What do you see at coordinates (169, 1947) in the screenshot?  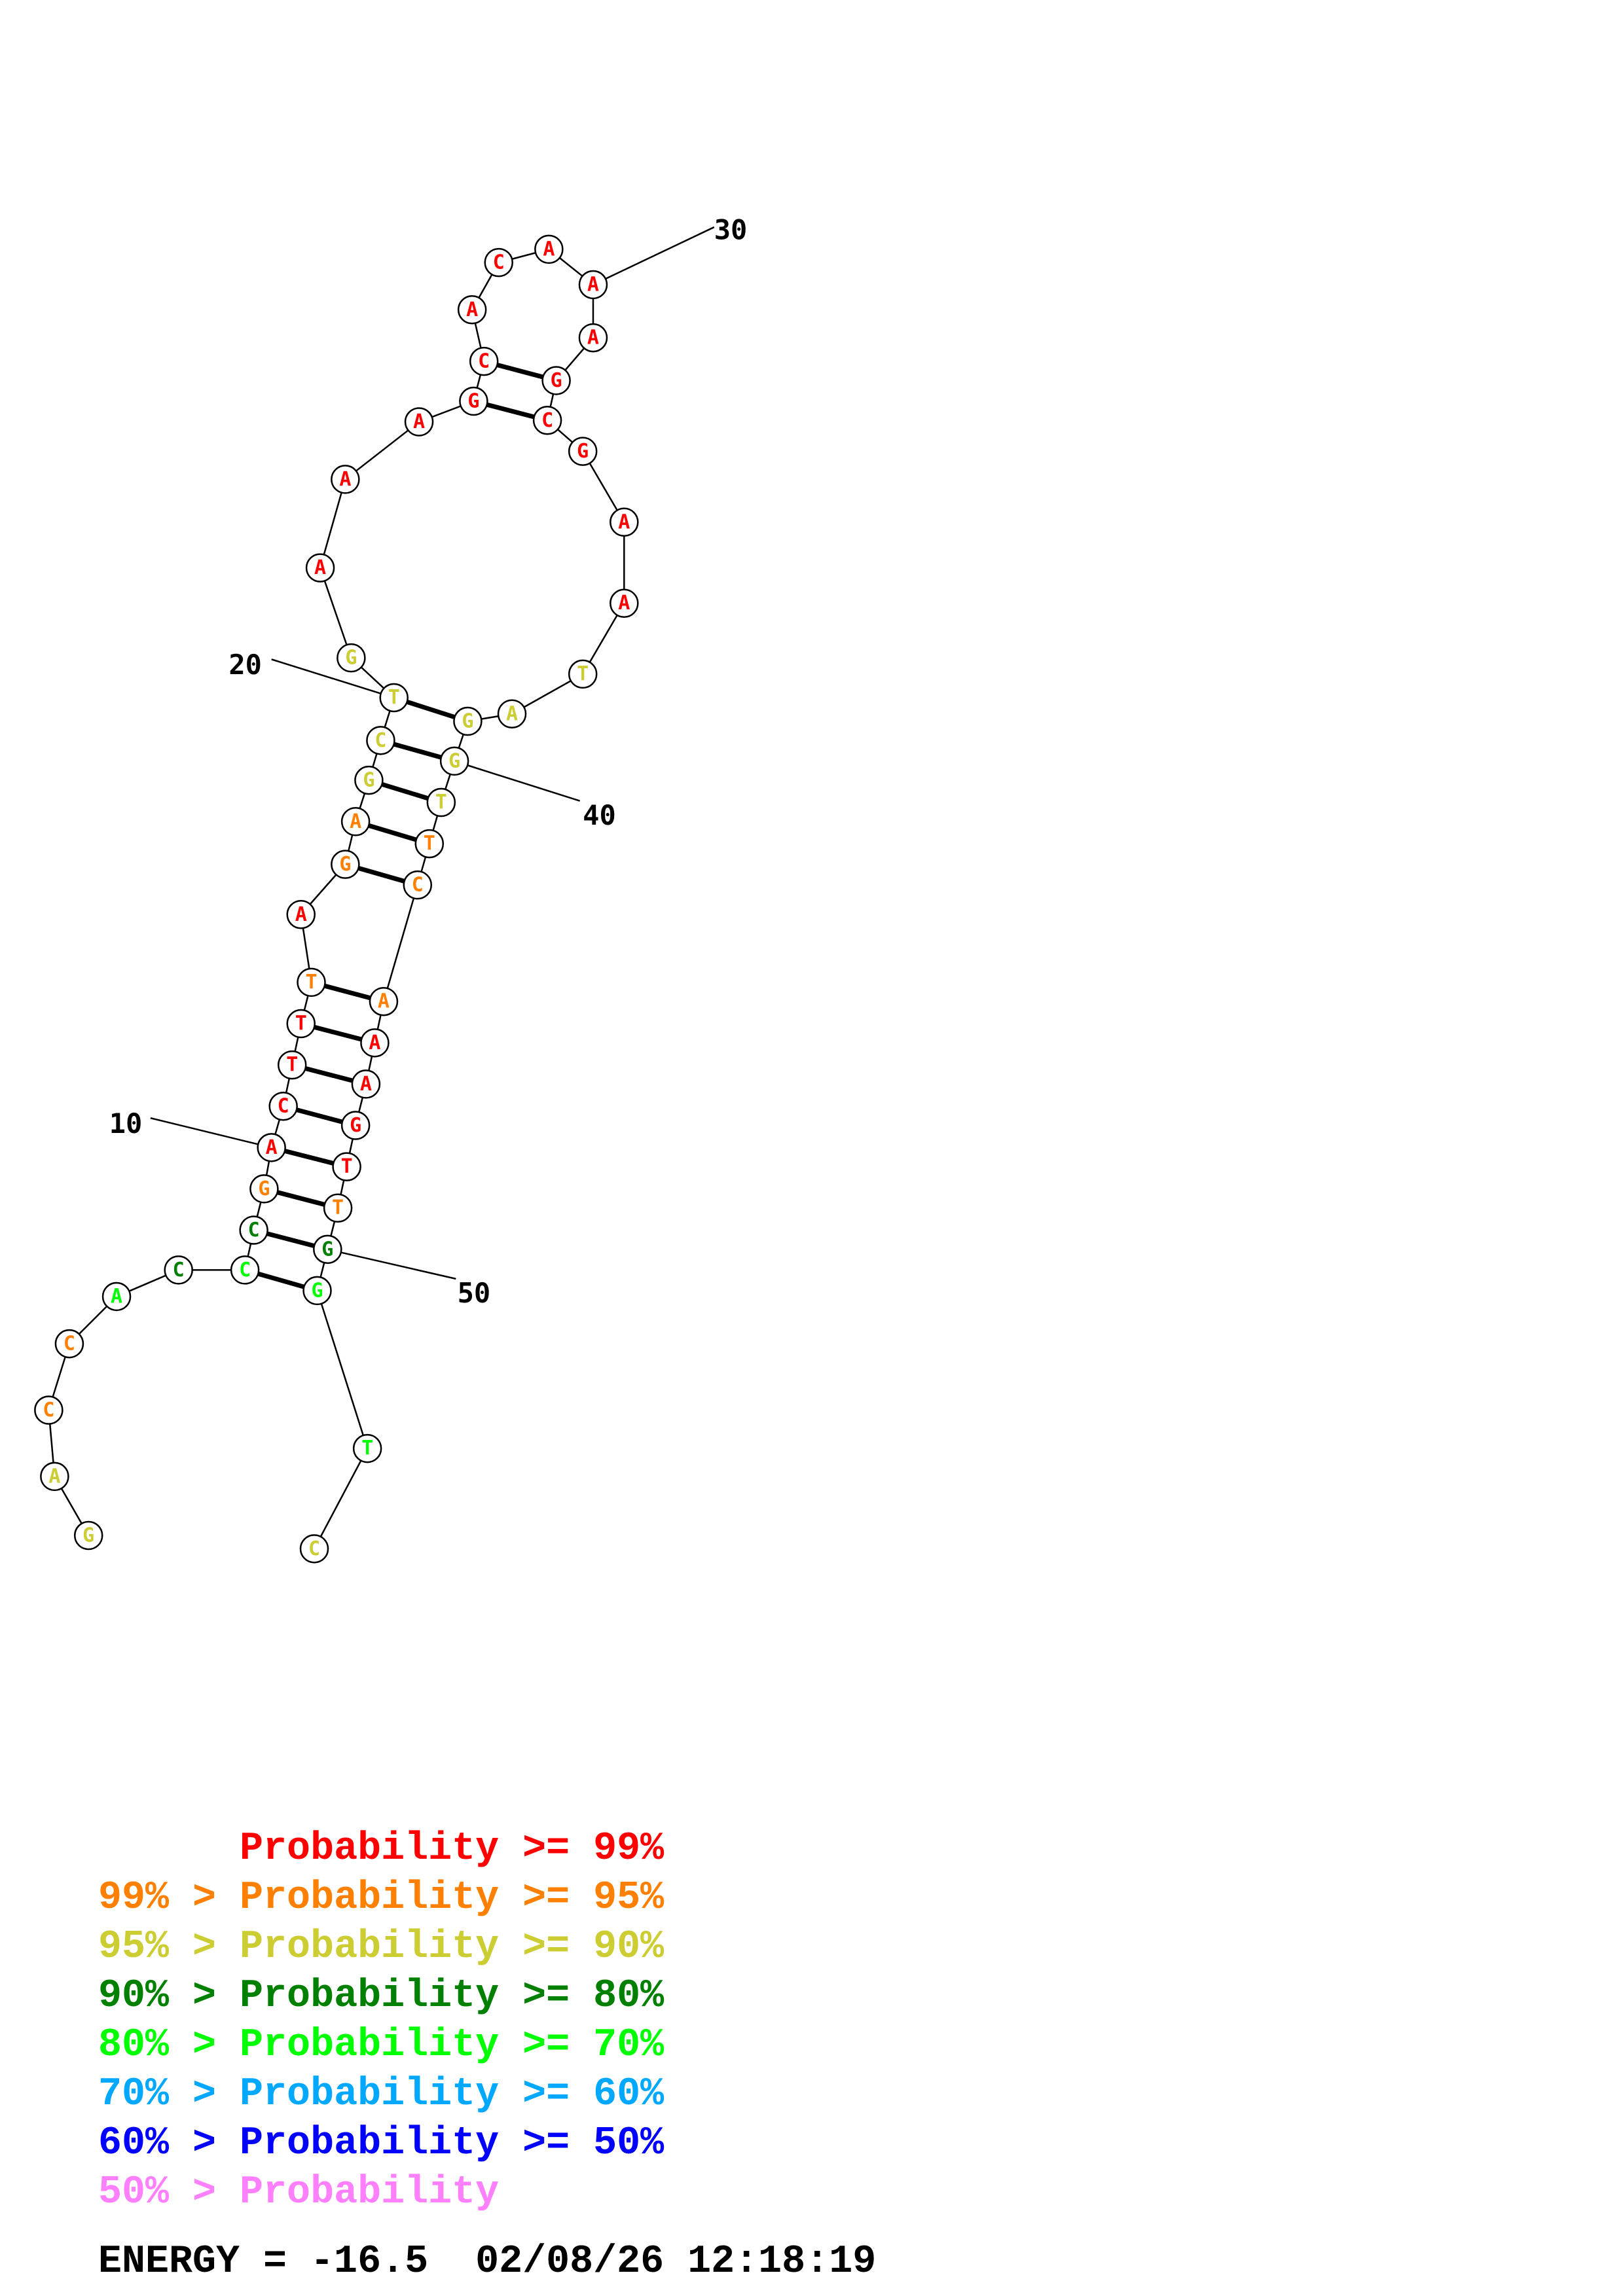 I see `legend-threshold: 95% >` at bounding box center [169, 1947].